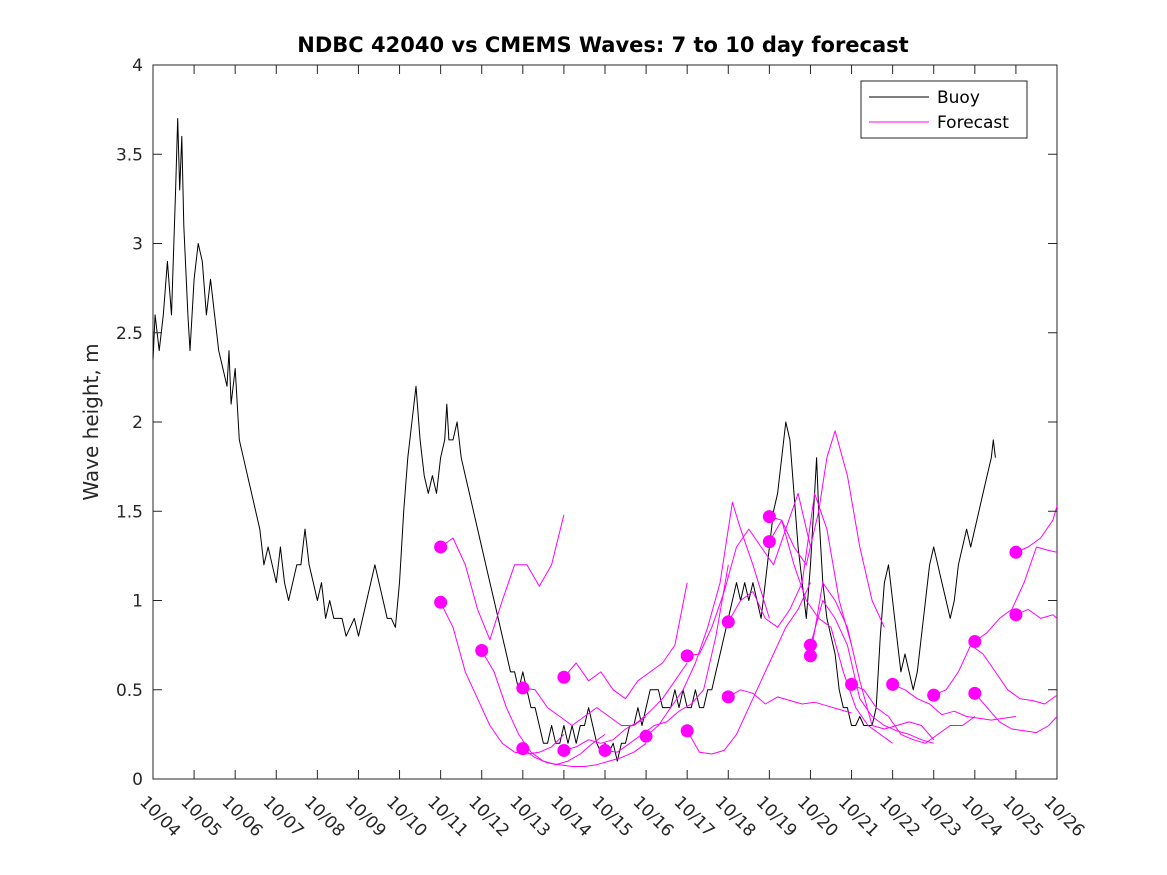 The image size is (1167, 875). I want to click on legend-forecast-label: Forecast, so click(973, 123).